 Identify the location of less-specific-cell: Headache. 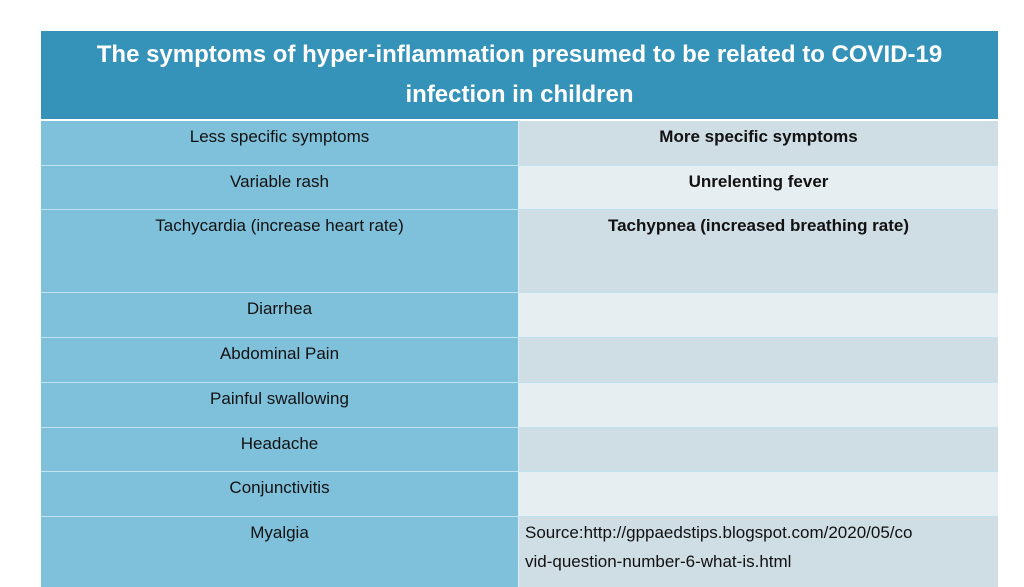
(280, 449).